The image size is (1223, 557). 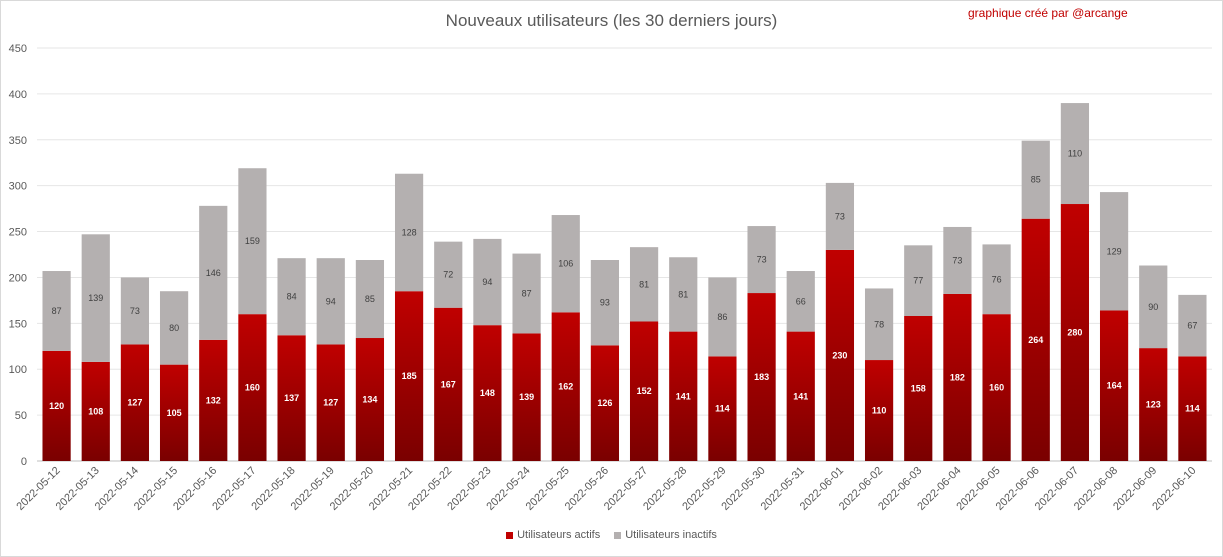 What do you see at coordinates (510, 535) in the screenshot?
I see `legend-swatch-active` at bounding box center [510, 535].